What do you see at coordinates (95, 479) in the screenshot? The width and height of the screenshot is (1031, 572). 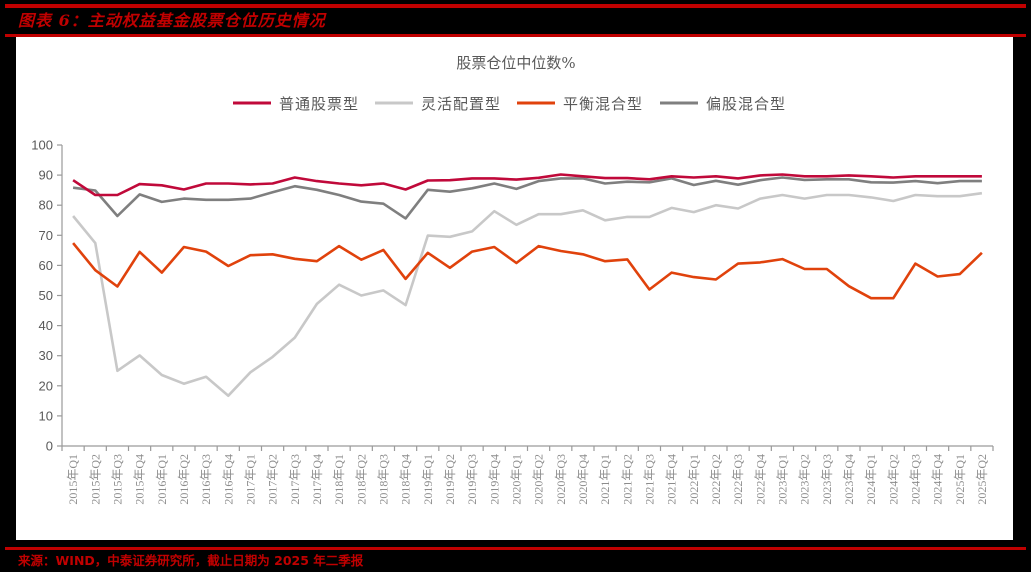 I see `x-tick-label: 2015年Q2` at bounding box center [95, 479].